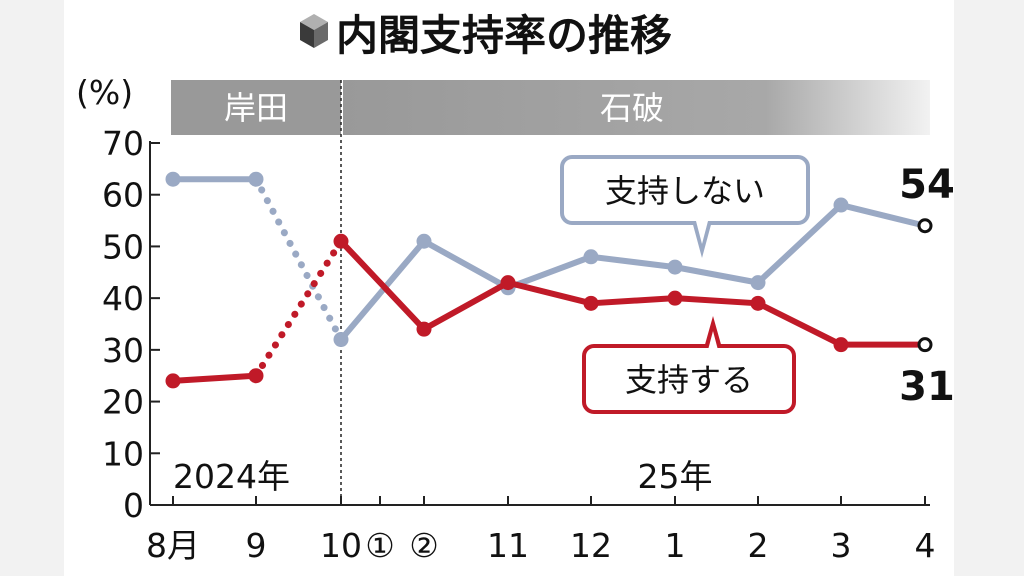  Describe the element at coordinates (231, 476) in the screenshot. I see `year-label: 2024年` at that location.